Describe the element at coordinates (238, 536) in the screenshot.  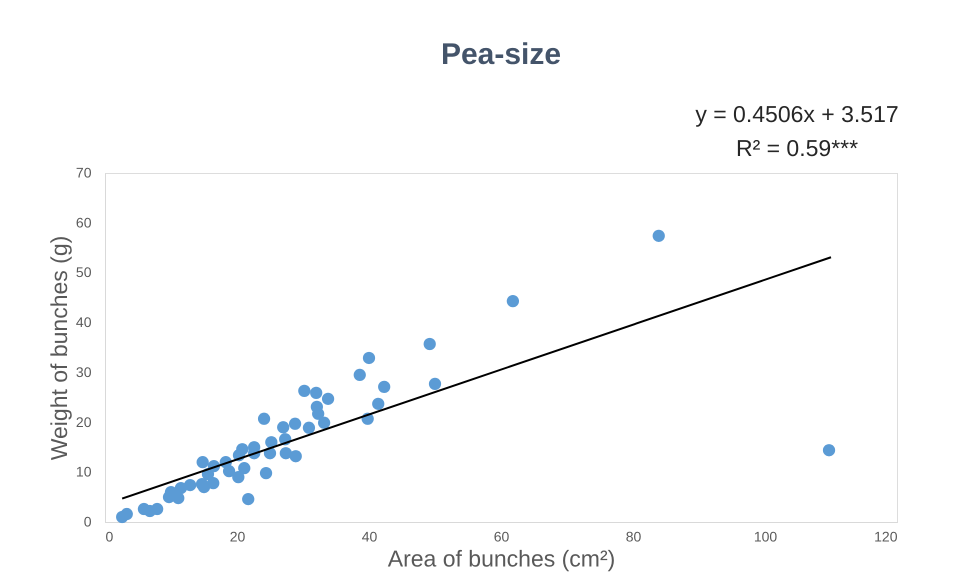
I see `x-tick-label: 20` at that location.